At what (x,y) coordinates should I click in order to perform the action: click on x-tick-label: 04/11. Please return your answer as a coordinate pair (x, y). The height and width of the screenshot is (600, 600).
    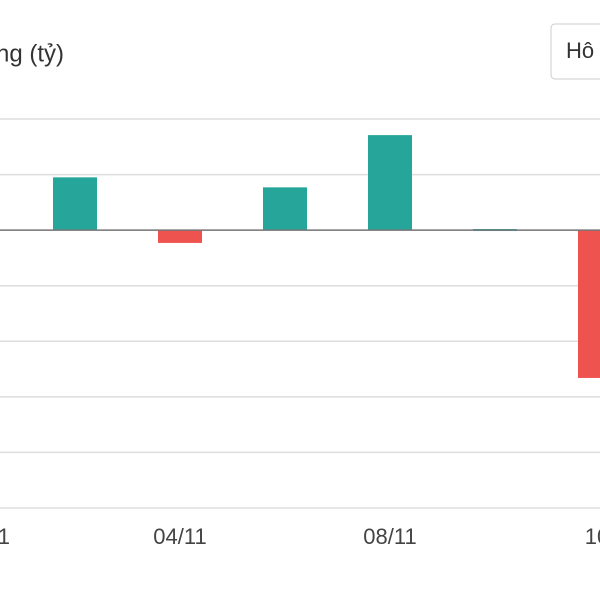
    Looking at the image, I should click on (179, 536).